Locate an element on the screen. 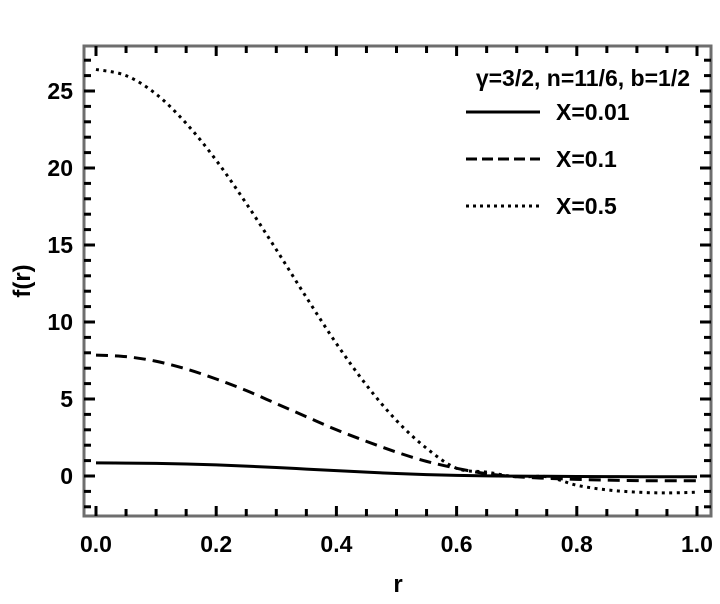 This screenshot has height=604, width=720. legend: γ=3/2, n=11/6, b=1/2 X=0.01 X=0.1 X=0.5 is located at coordinates (578, 142).